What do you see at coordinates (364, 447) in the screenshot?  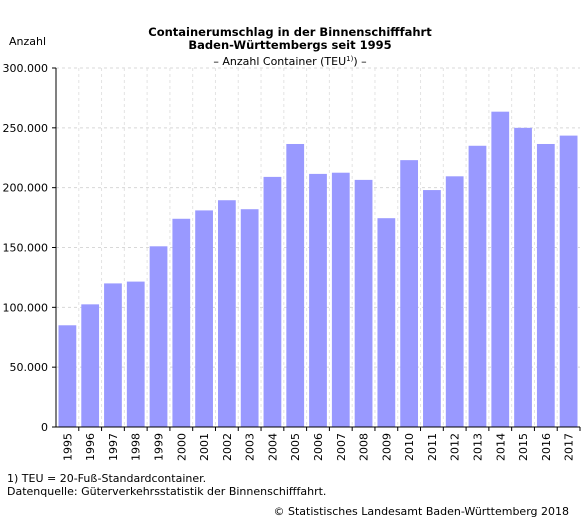 I see `x-tick-label: 2008` at bounding box center [364, 447].